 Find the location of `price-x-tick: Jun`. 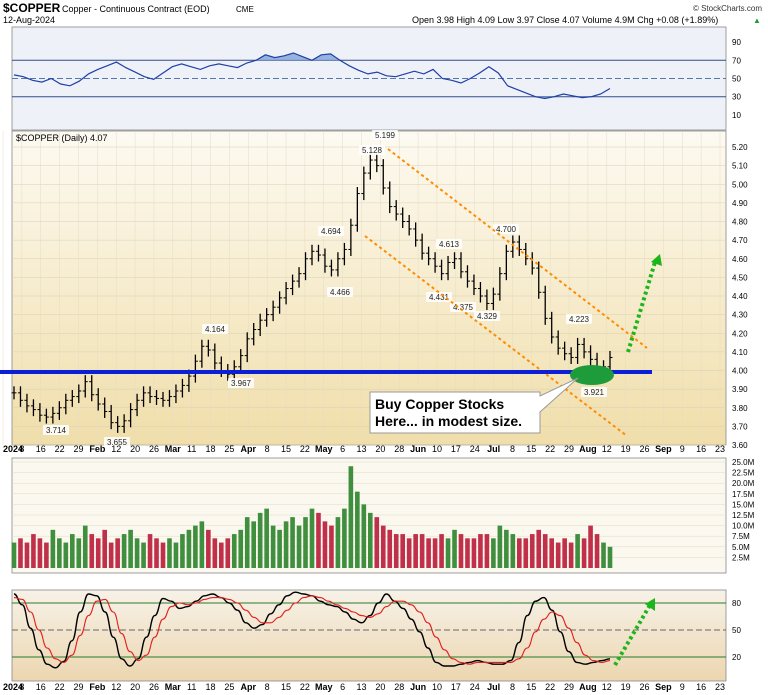

price-x-tick: Jun is located at coordinates (418, 449).